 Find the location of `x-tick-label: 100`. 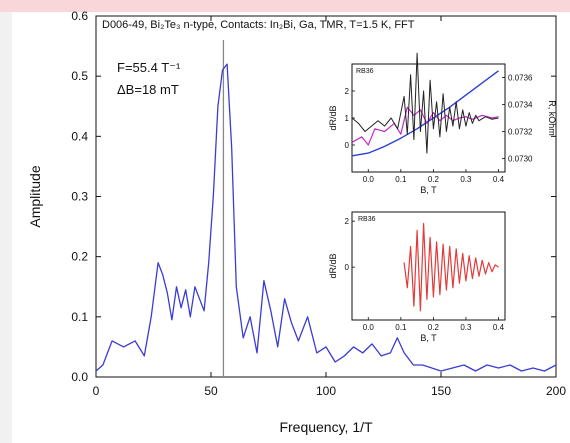

x-tick-label: 100 is located at coordinates (326, 391).